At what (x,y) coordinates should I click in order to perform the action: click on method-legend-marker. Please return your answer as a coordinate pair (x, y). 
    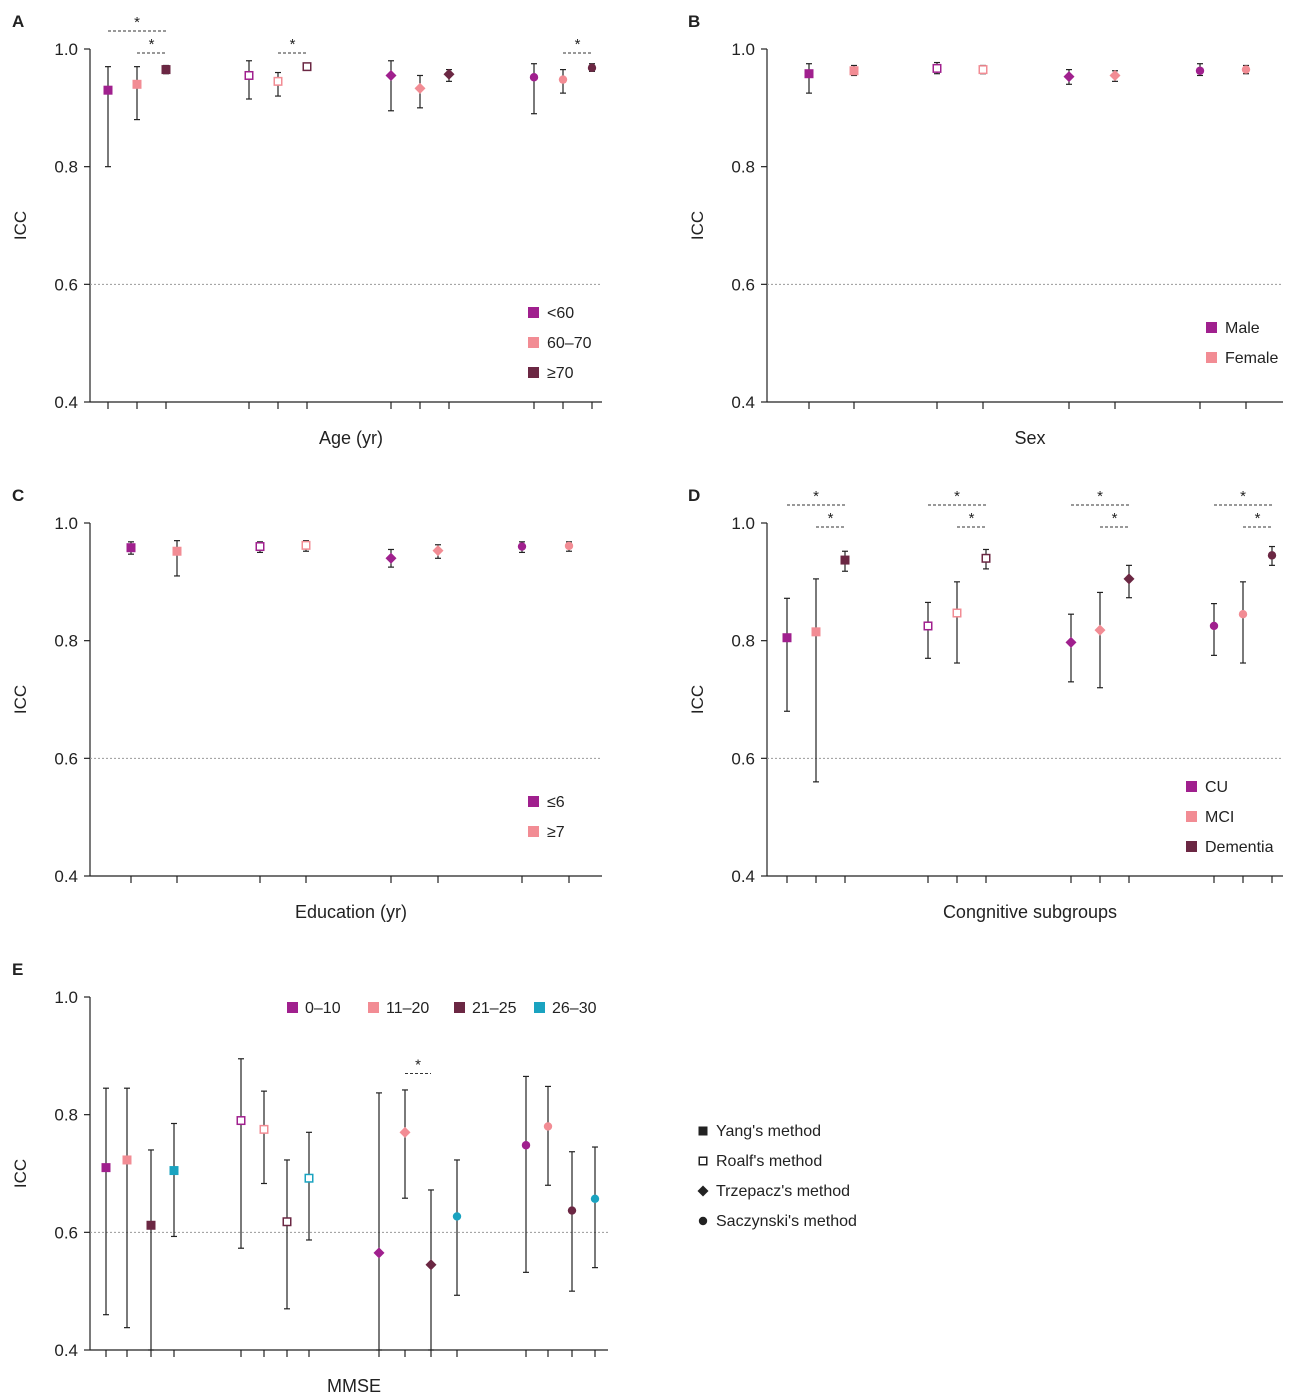
    Looking at the image, I should click on (703, 1131).